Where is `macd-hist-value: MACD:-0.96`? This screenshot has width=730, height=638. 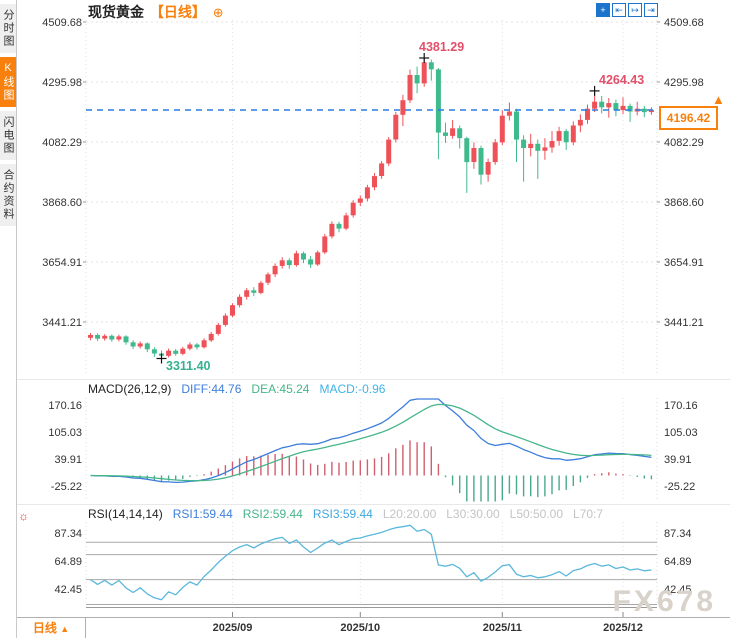 macd-hist-value: MACD:-0.96 is located at coordinates (352, 389).